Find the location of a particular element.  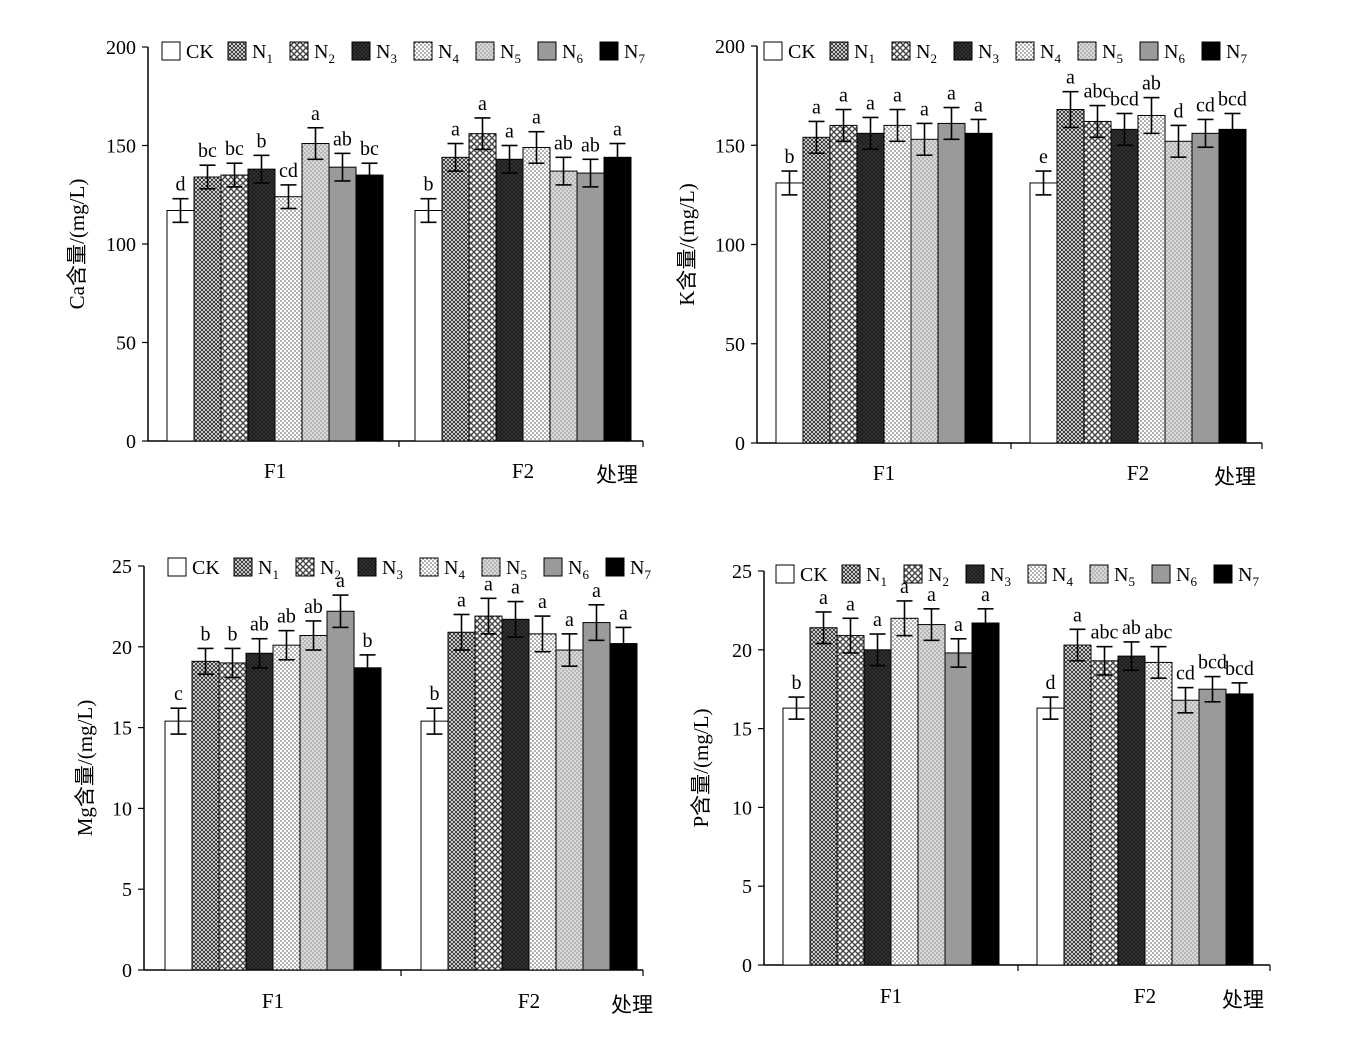

significance-label: e is located at coordinates (1043, 157).